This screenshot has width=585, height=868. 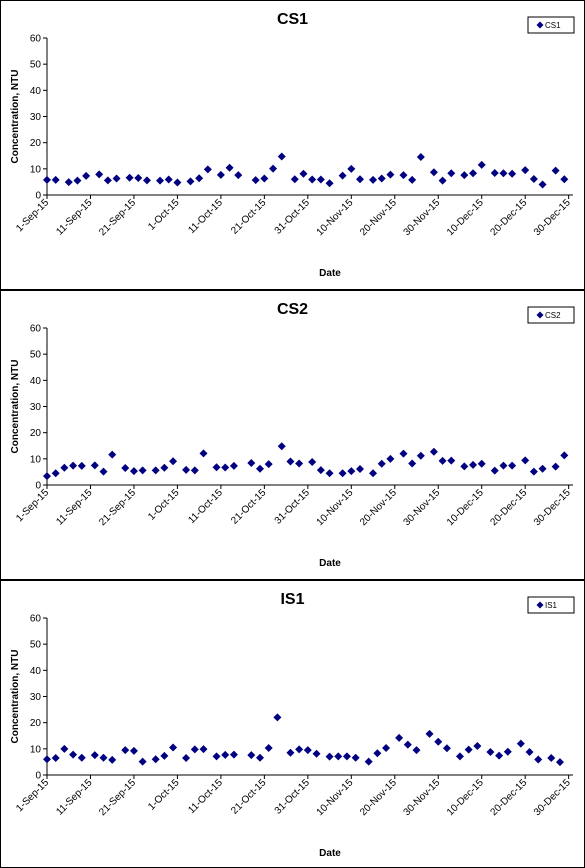 What do you see at coordinates (330, 563) in the screenshot?
I see `x-axis-label: Date` at bounding box center [330, 563].